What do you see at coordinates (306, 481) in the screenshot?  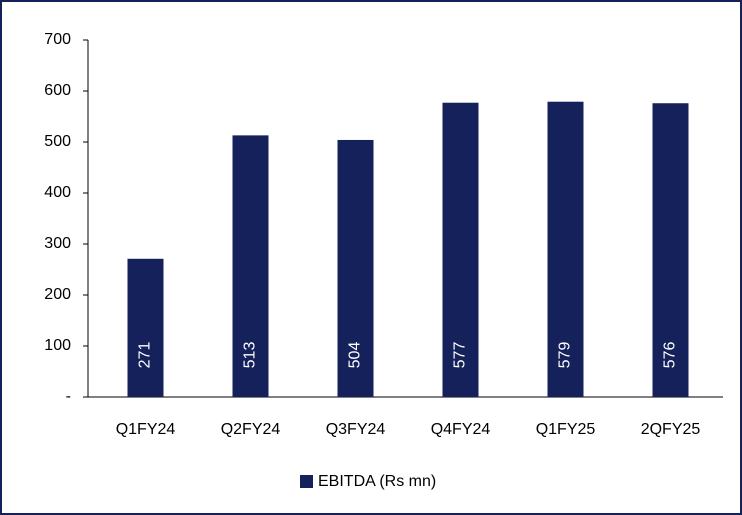 I see `legend-swatch` at bounding box center [306, 481].